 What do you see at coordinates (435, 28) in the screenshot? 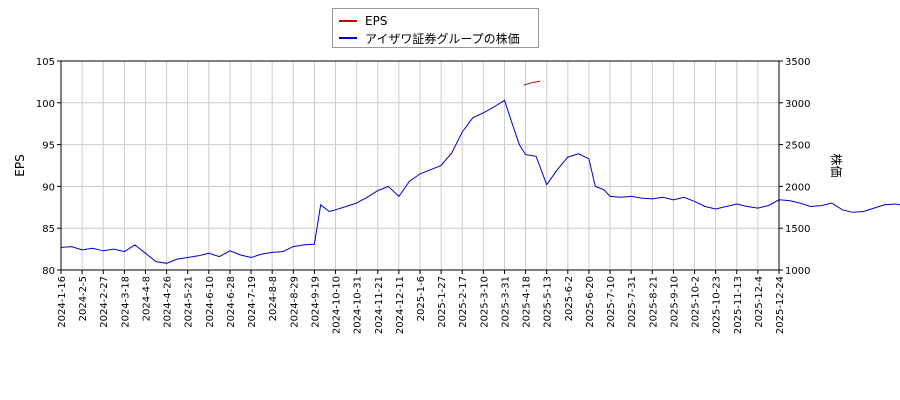
I see `legend: EPS アイザワ証券グループの株価` at bounding box center [435, 28].